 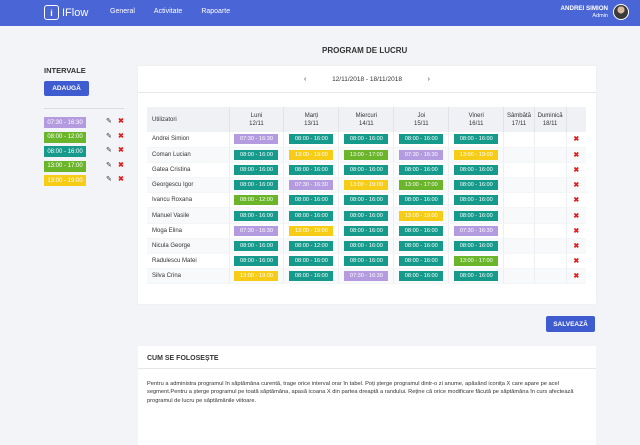 I want to click on nav-item-general: General, so click(x=122, y=11).